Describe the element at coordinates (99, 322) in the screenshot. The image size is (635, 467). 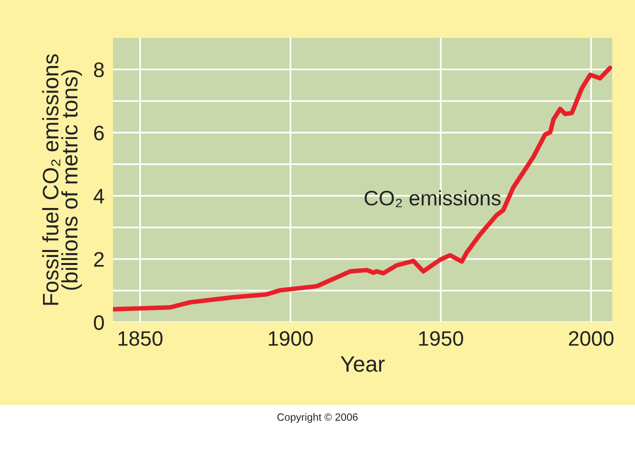
I see `y-tick-label: 0` at that location.